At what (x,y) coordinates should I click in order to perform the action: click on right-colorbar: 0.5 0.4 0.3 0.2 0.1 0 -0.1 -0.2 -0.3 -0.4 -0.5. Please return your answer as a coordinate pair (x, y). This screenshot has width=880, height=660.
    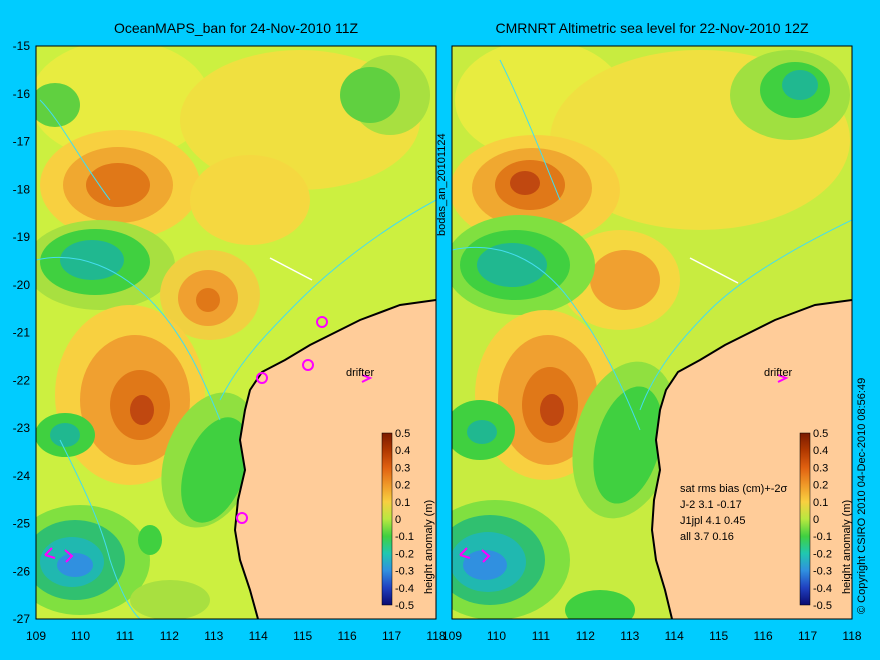
    Looking at the image, I should click on (815, 520).